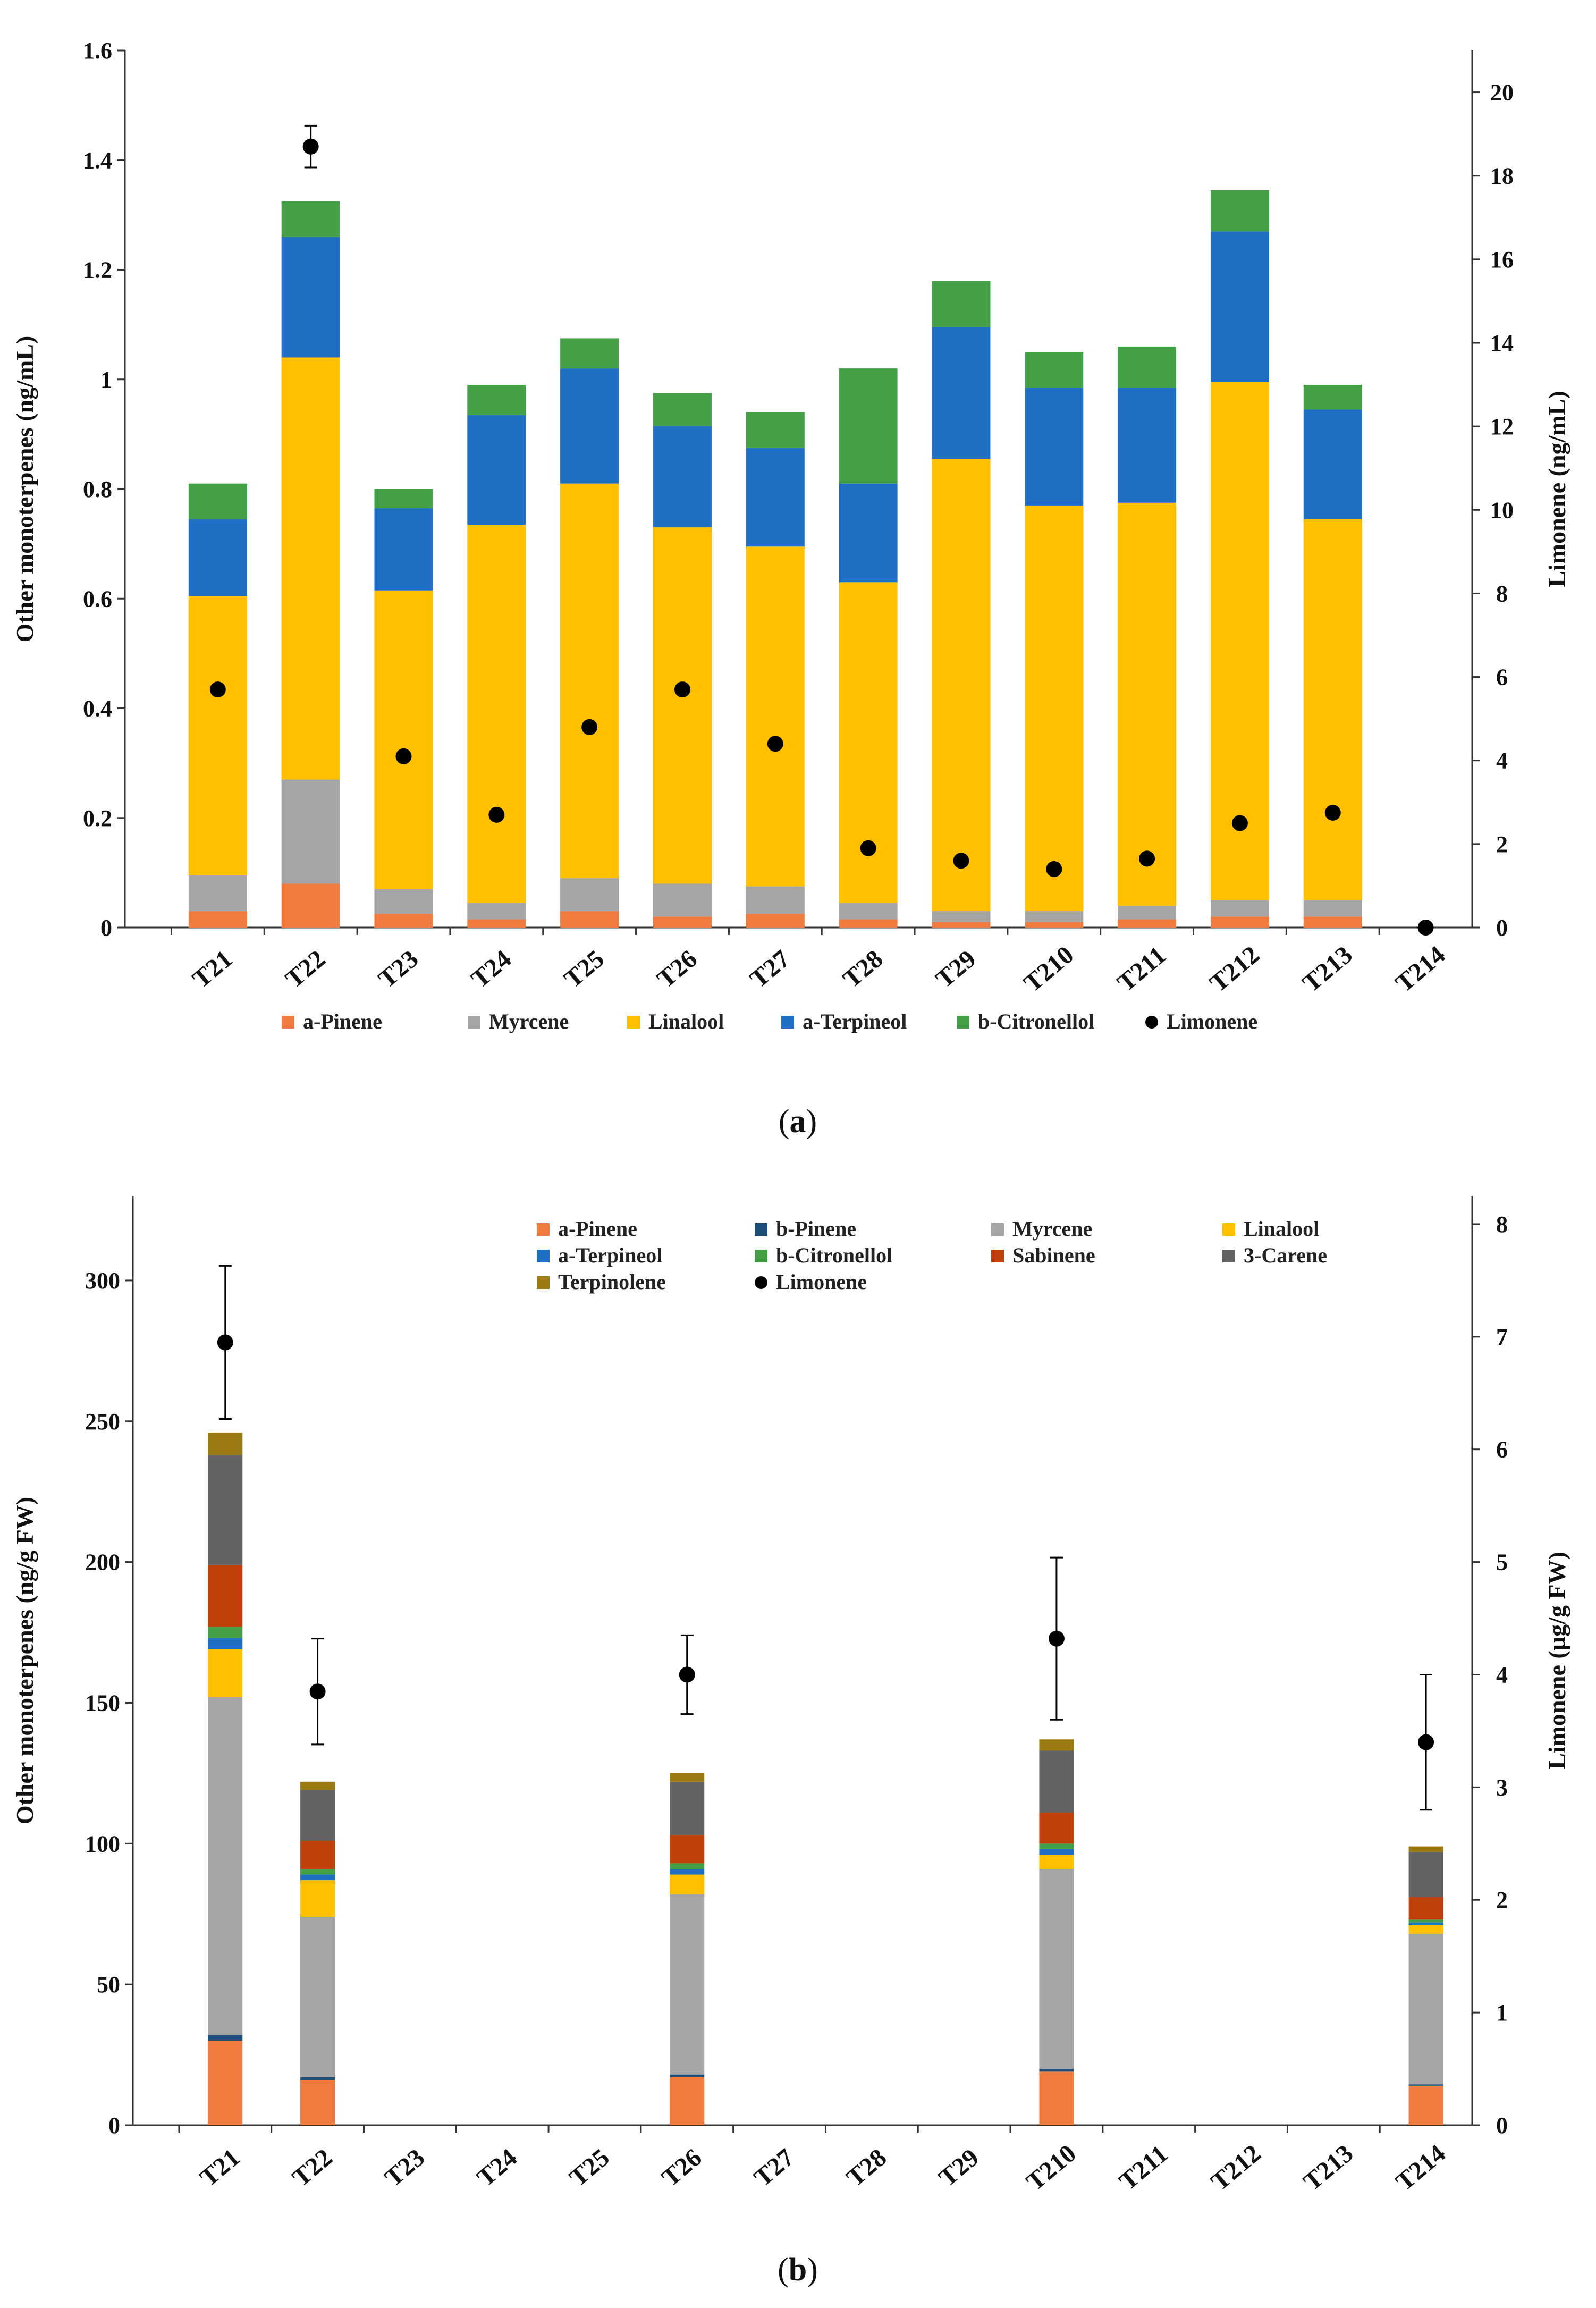 The image size is (1596, 2308). I want to click on right-tick-label: 18, so click(1502, 176).